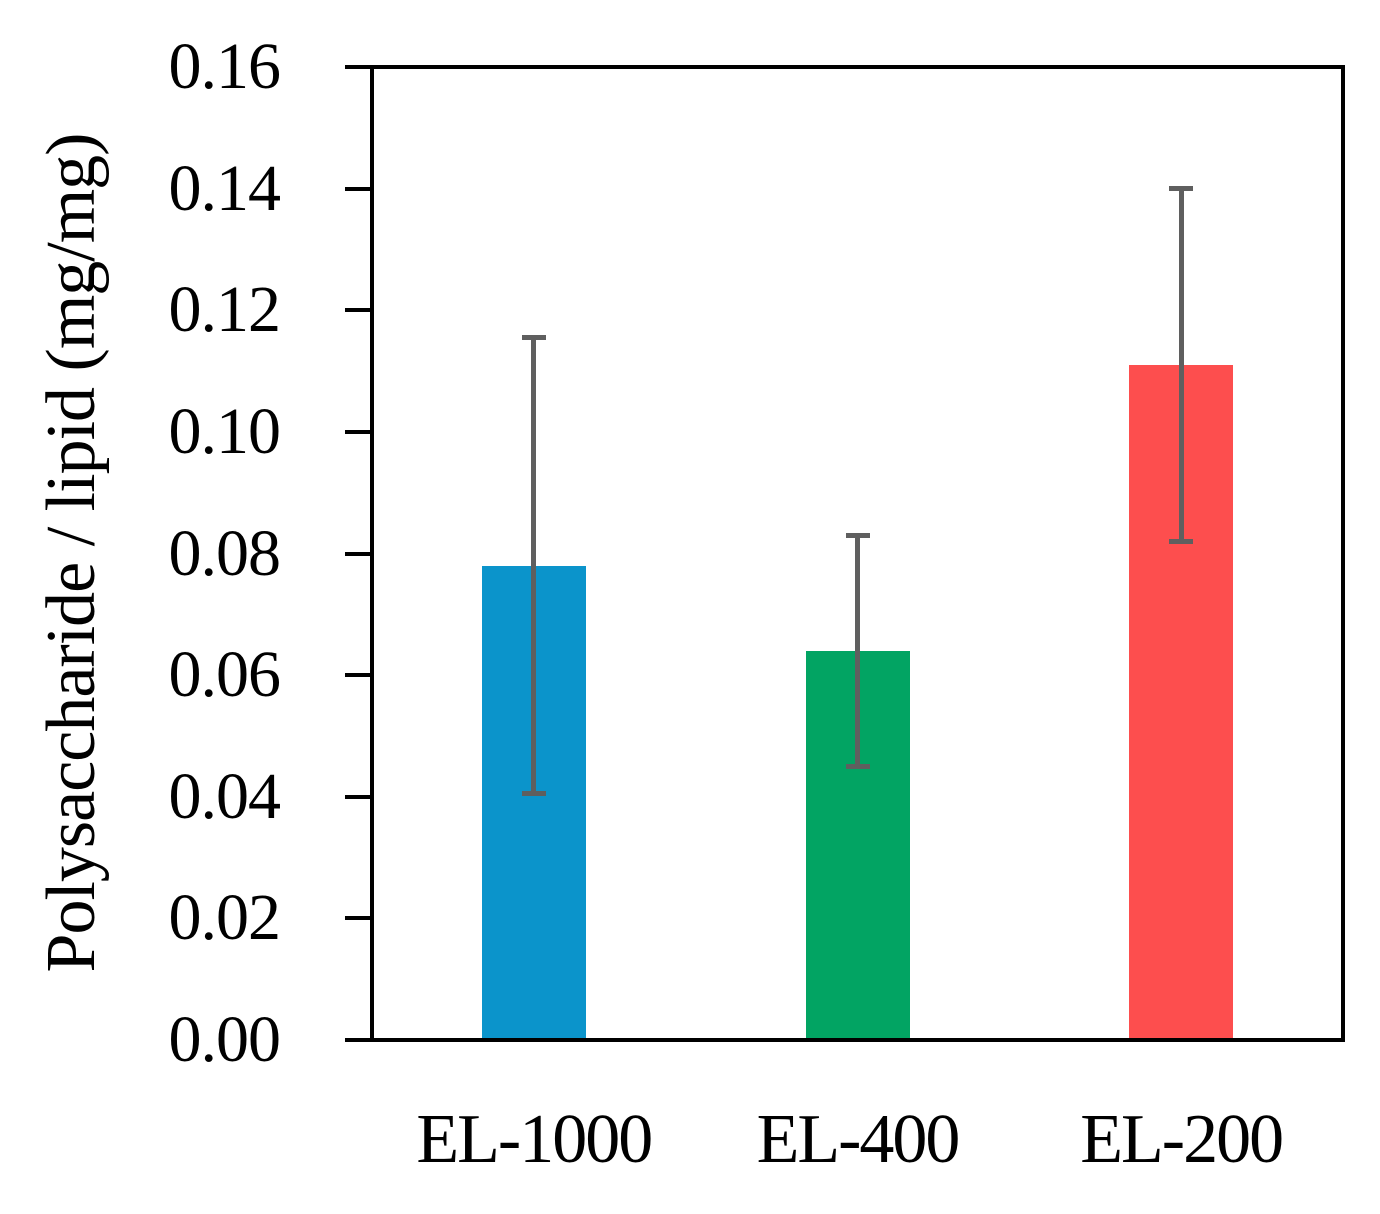  Describe the element at coordinates (225, 796) in the screenshot. I see `y-tick-label: 0.04` at that location.